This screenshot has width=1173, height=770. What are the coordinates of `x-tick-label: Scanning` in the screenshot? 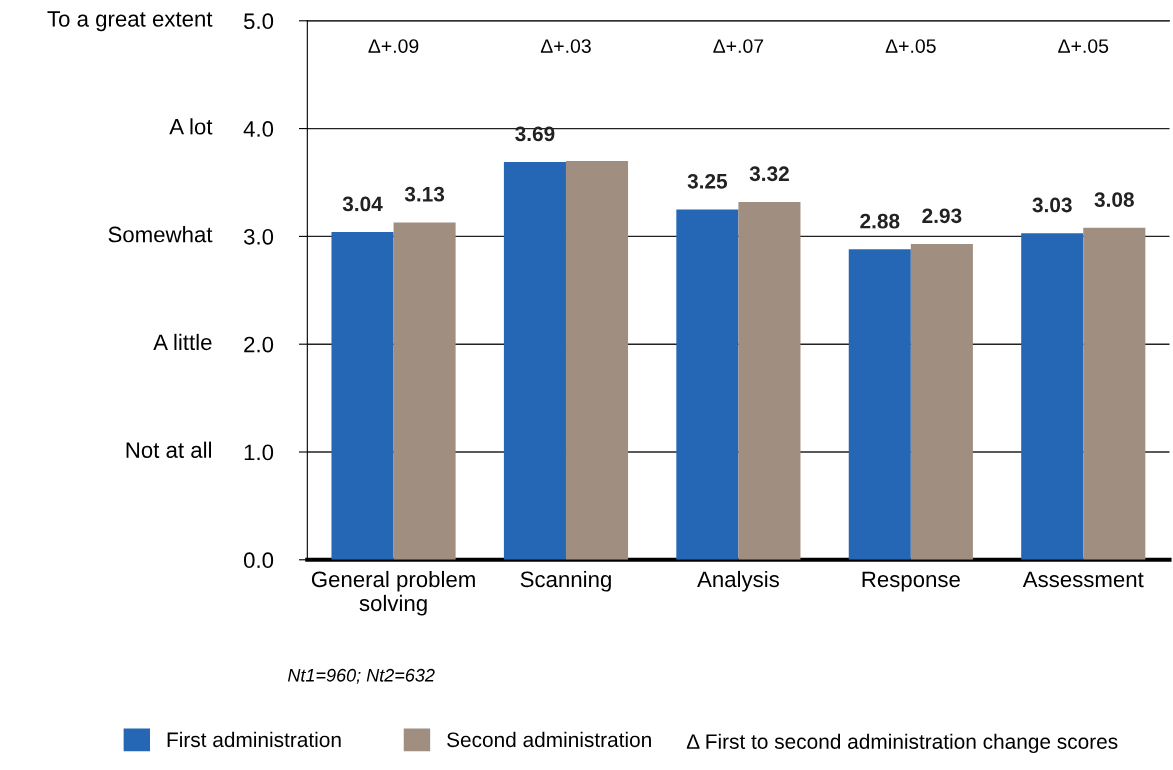 It's located at (565, 581).